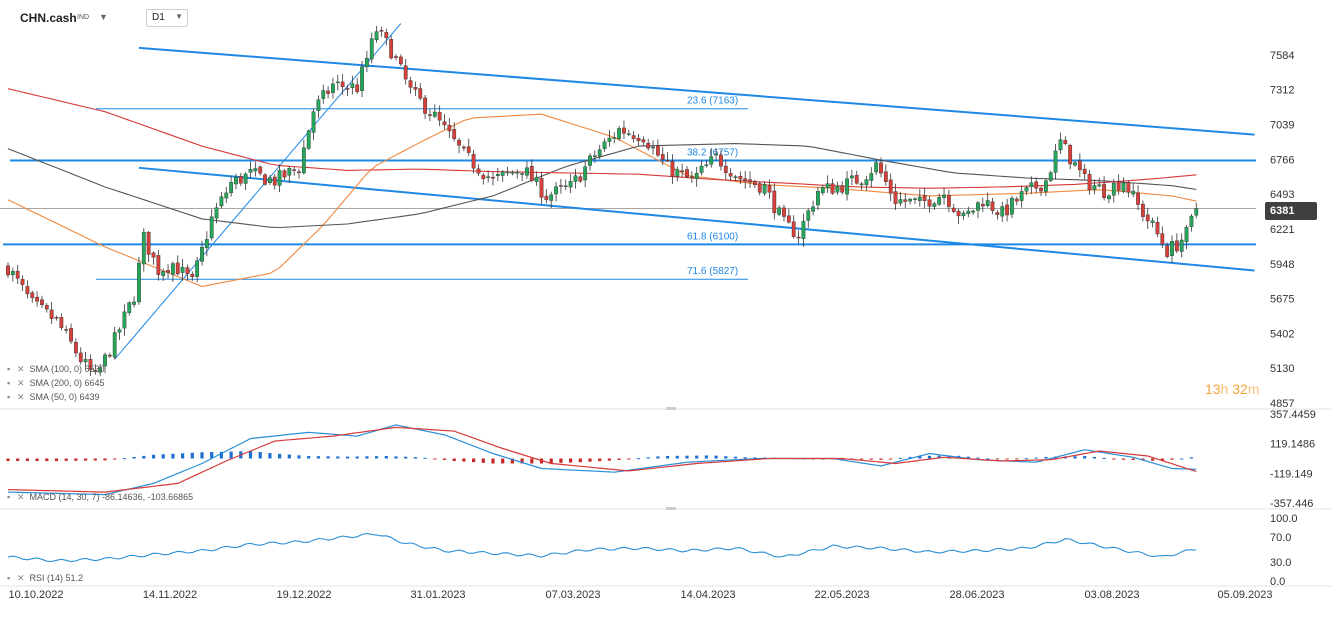  Describe the element at coordinates (602, 547) in the screenshot. I see `rsi-line` at that location.